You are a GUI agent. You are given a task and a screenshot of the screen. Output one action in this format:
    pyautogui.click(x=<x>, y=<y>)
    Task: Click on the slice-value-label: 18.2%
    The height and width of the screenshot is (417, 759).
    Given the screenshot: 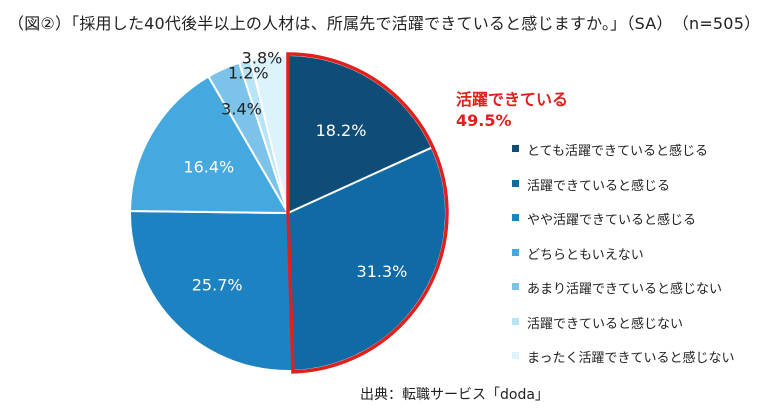 What is the action you would take?
    pyautogui.click(x=341, y=130)
    